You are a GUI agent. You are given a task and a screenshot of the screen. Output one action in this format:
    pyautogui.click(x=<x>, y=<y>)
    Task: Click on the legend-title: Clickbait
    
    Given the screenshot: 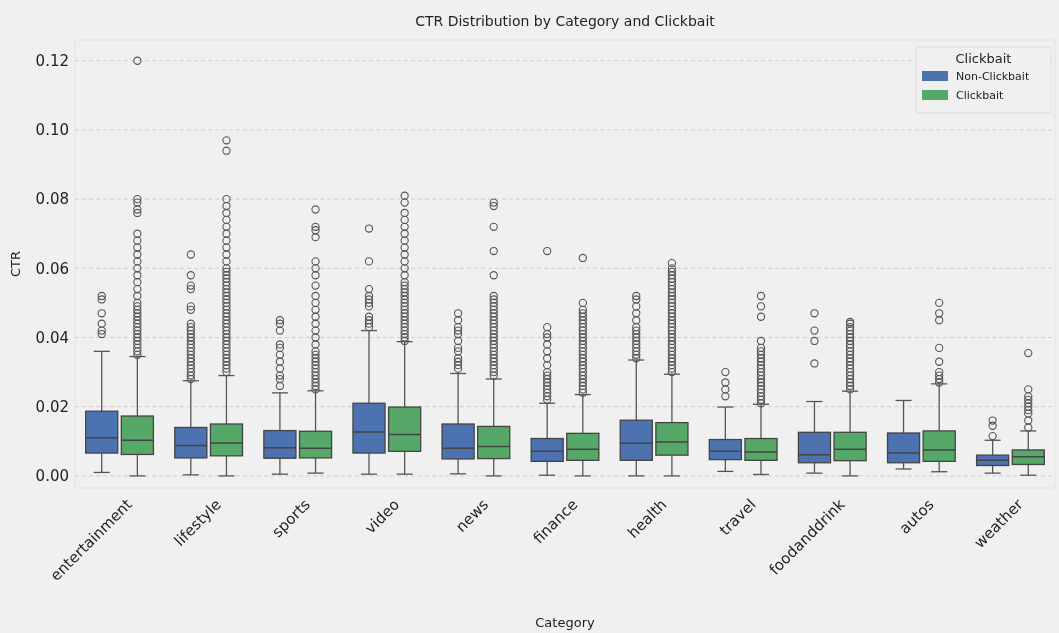 What is the action you would take?
    pyautogui.click(x=983, y=58)
    